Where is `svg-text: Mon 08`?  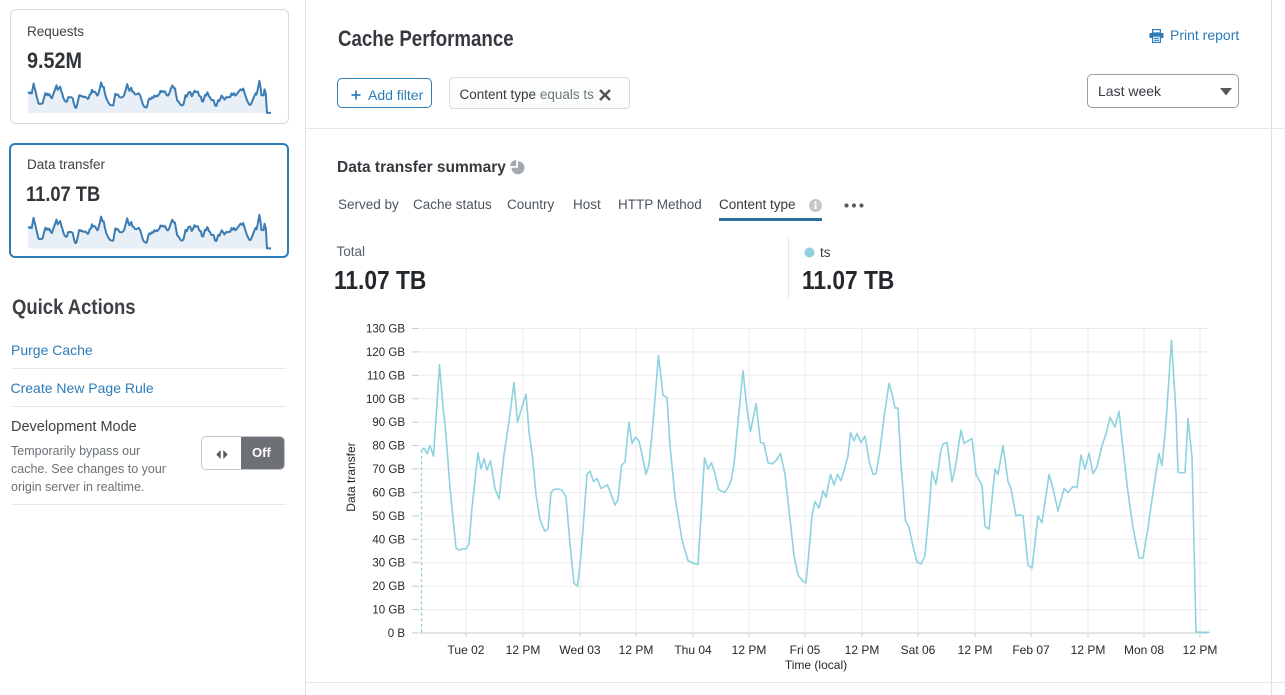 svg-text: Mon 08 is located at coordinates (1144, 650).